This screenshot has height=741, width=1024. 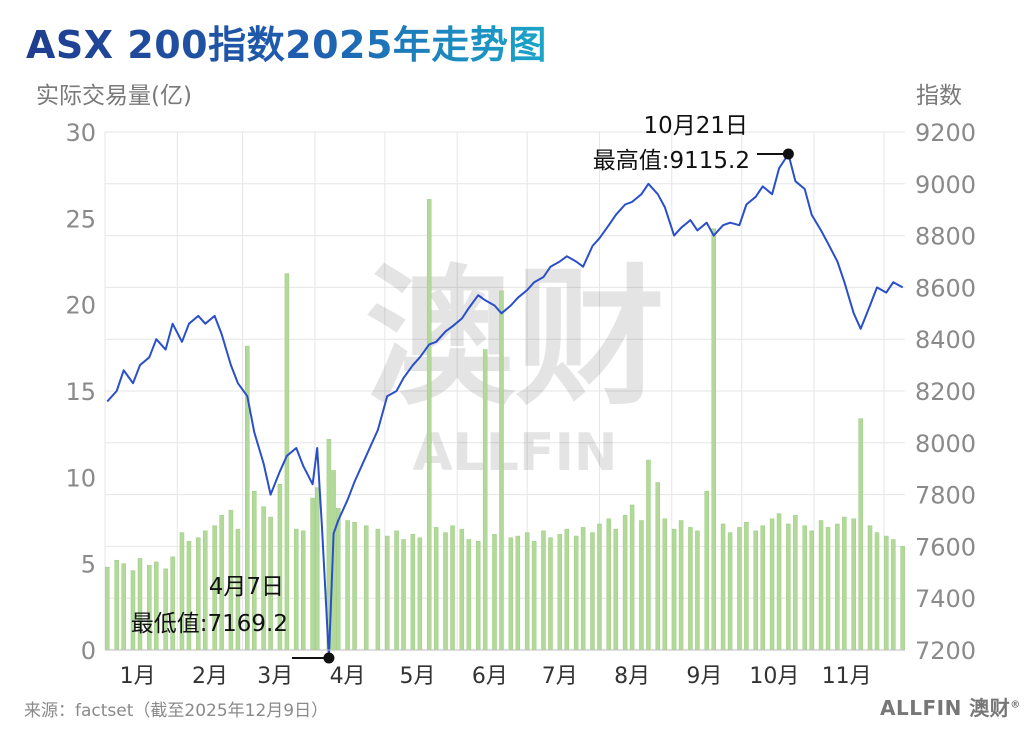 I want to click on month-label: 8月, so click(x=632, y=676).